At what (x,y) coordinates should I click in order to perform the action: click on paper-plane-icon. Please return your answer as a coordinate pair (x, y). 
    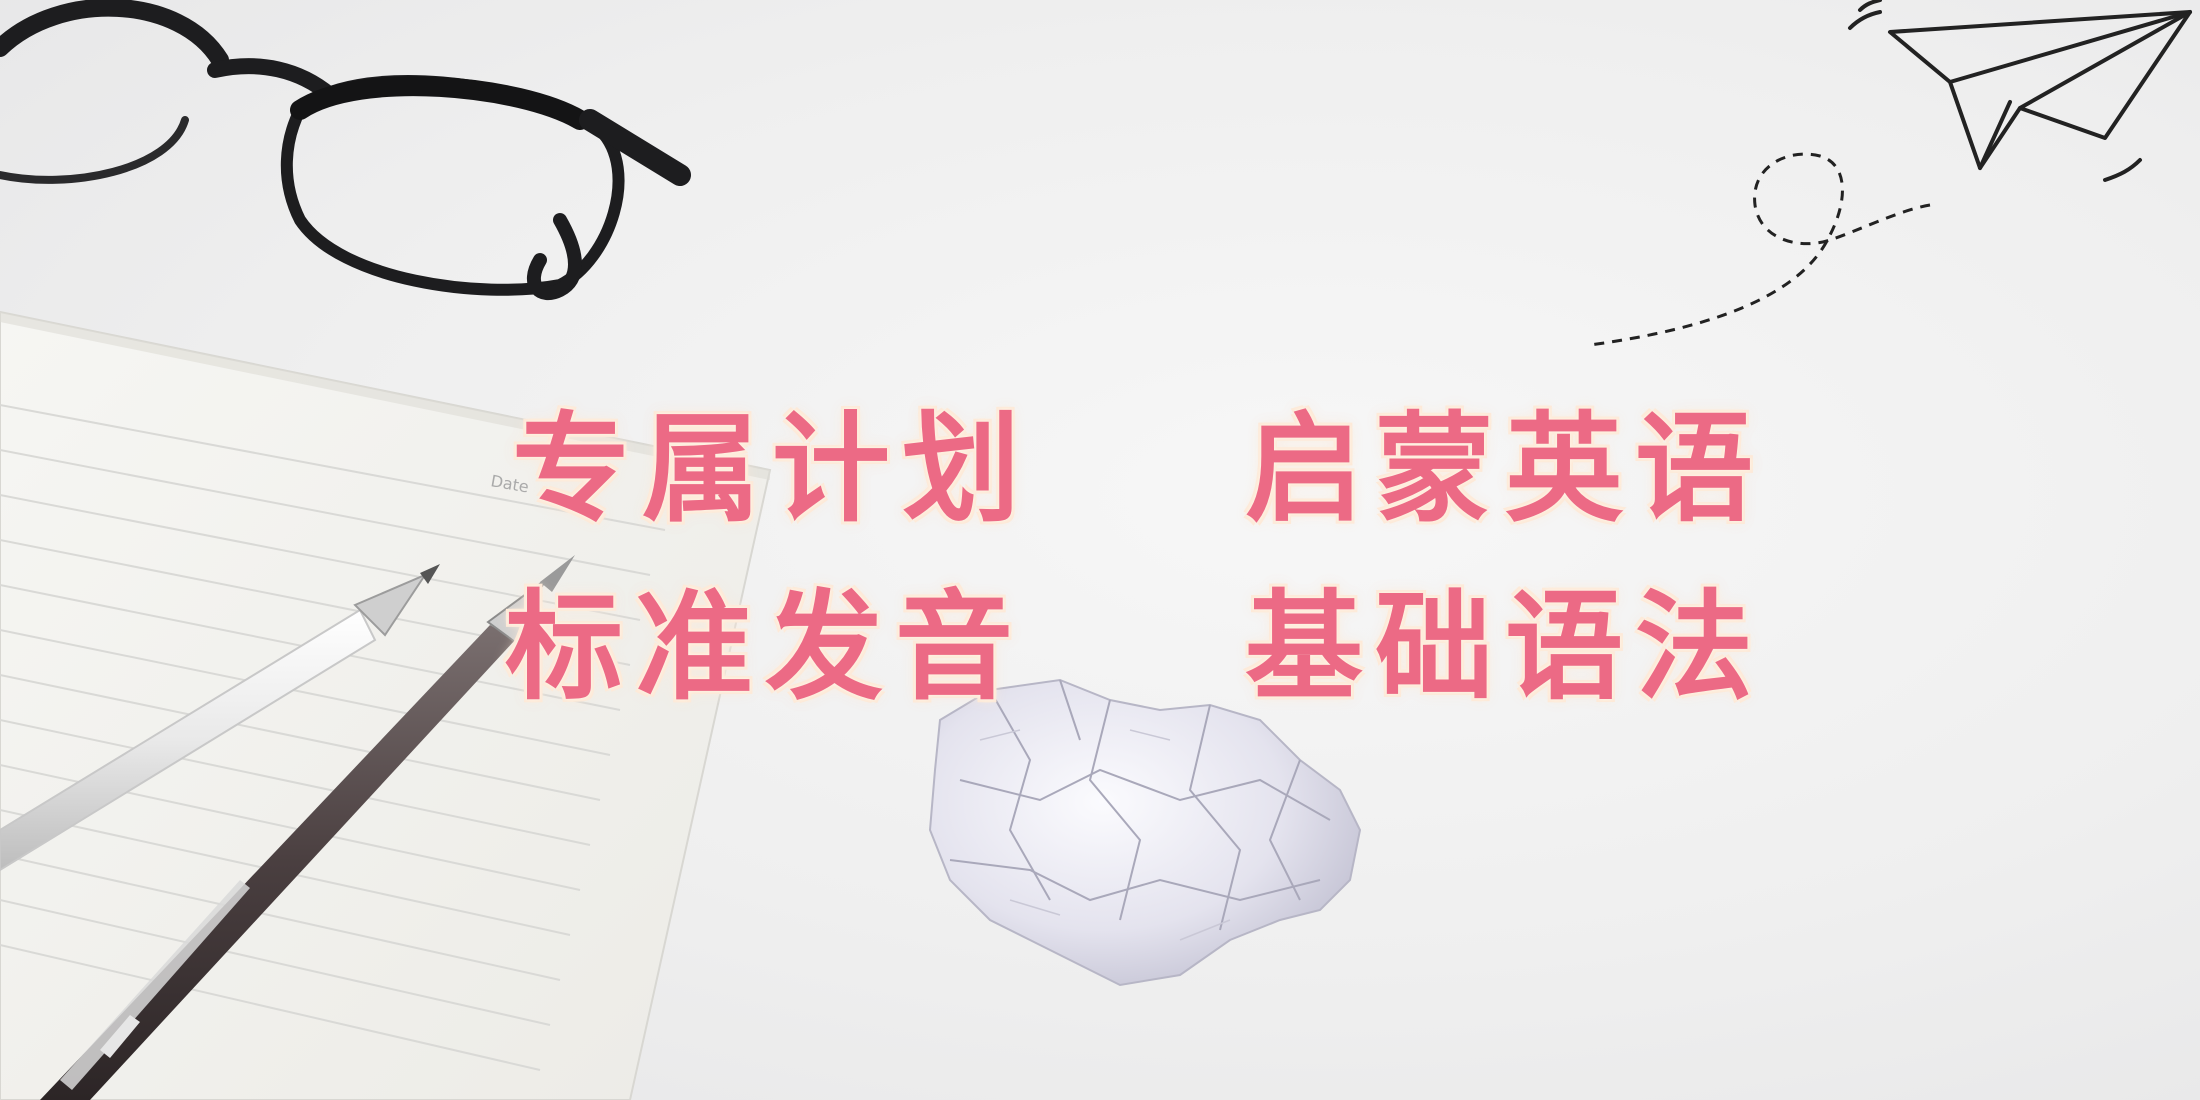
    Looking at the image, I should click on (2020, 91).